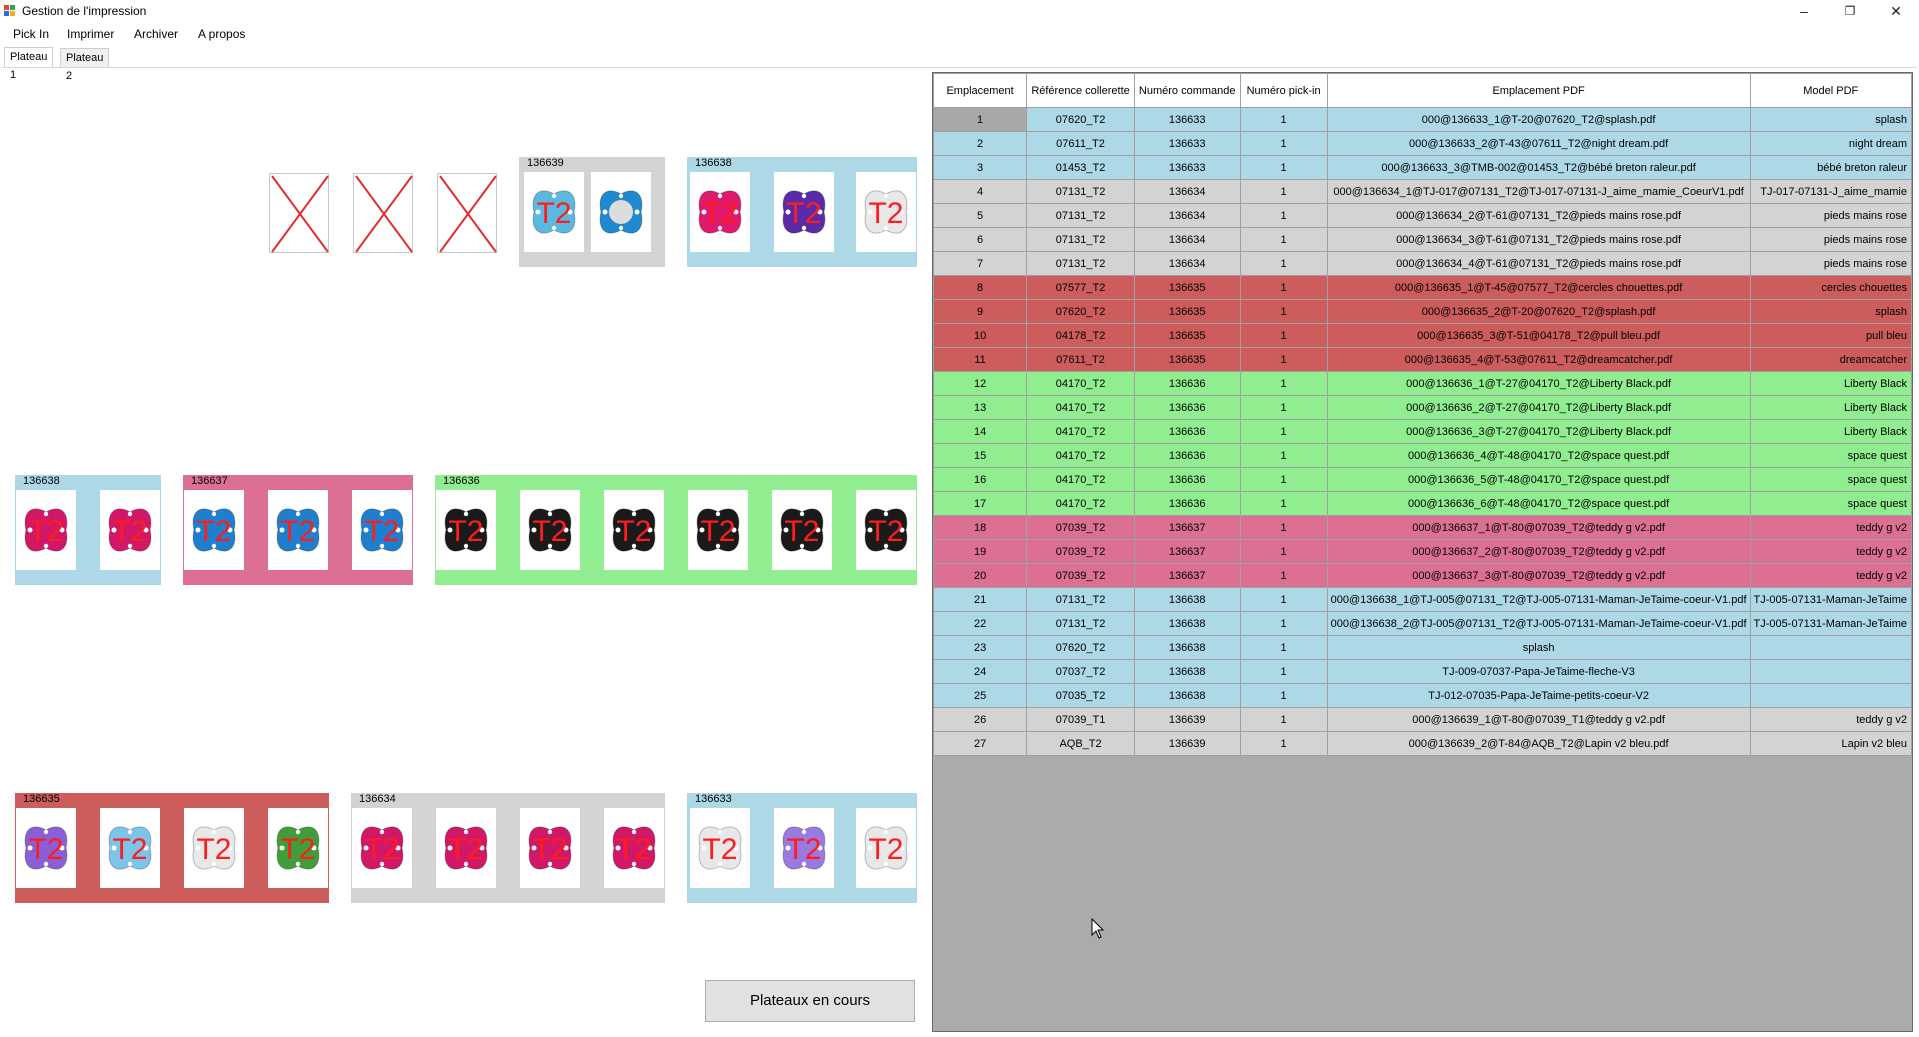  What do you see at coordinates (85, 65) in the screenshot?
I see `tab-plateau-2: Plateau 2` at bounding box center [85, 65].